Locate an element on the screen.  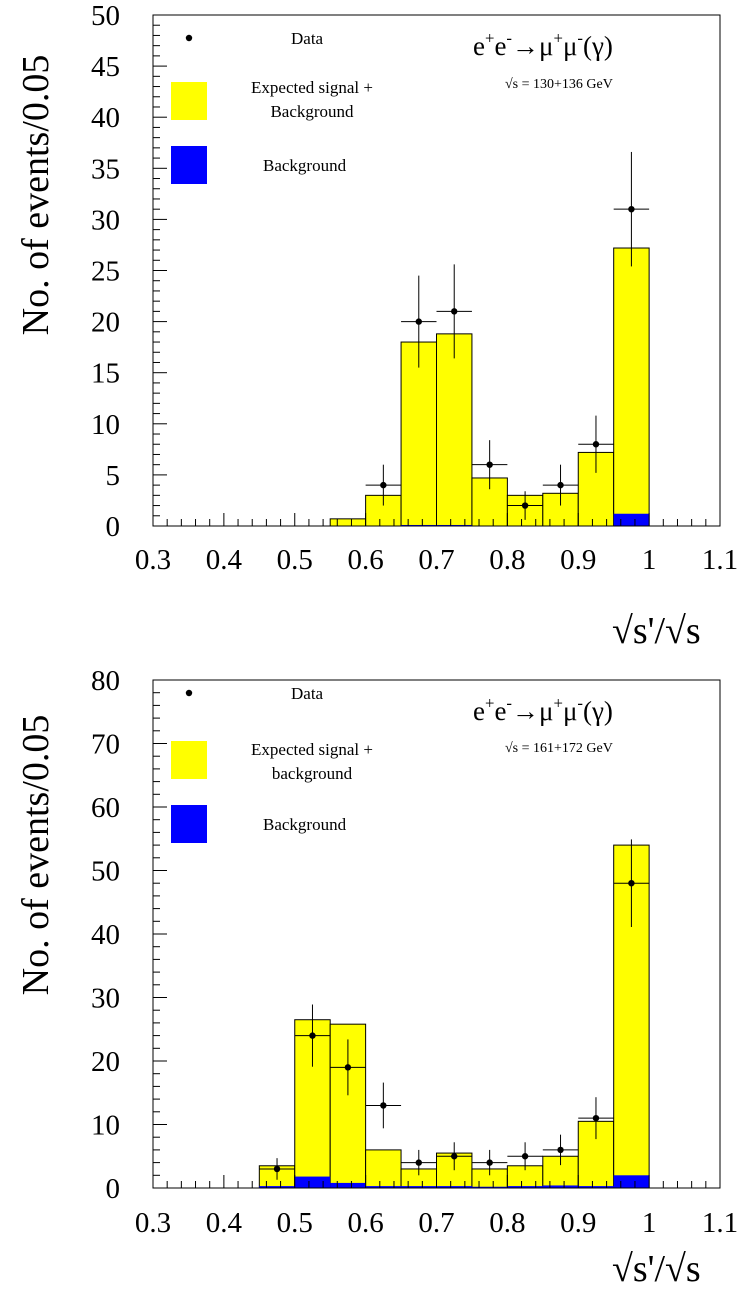
y-tick-label: 80 is located at coordinates (105, 681).